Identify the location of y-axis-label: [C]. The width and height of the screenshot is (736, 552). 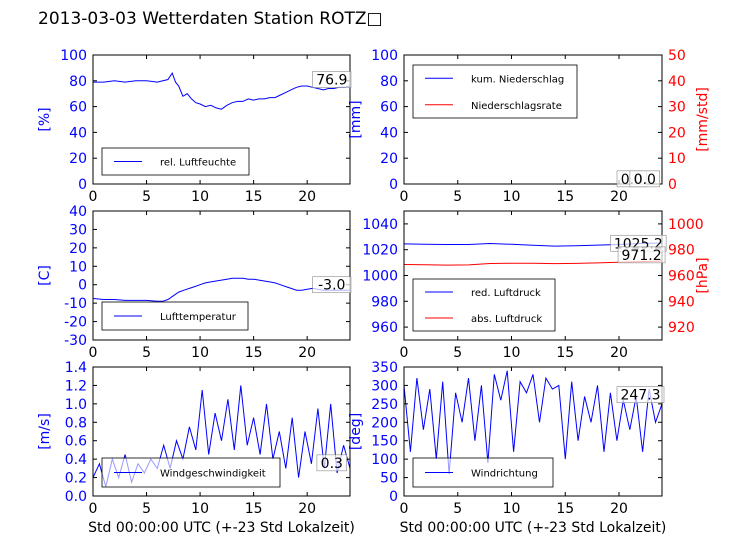
(45, 275).